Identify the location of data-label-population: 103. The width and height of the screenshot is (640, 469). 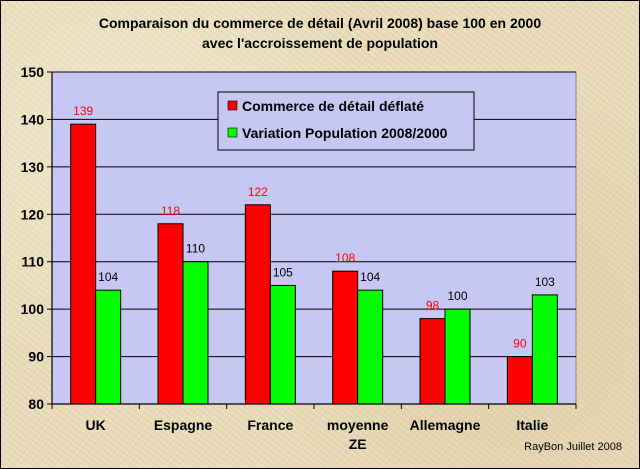
(545, 282).